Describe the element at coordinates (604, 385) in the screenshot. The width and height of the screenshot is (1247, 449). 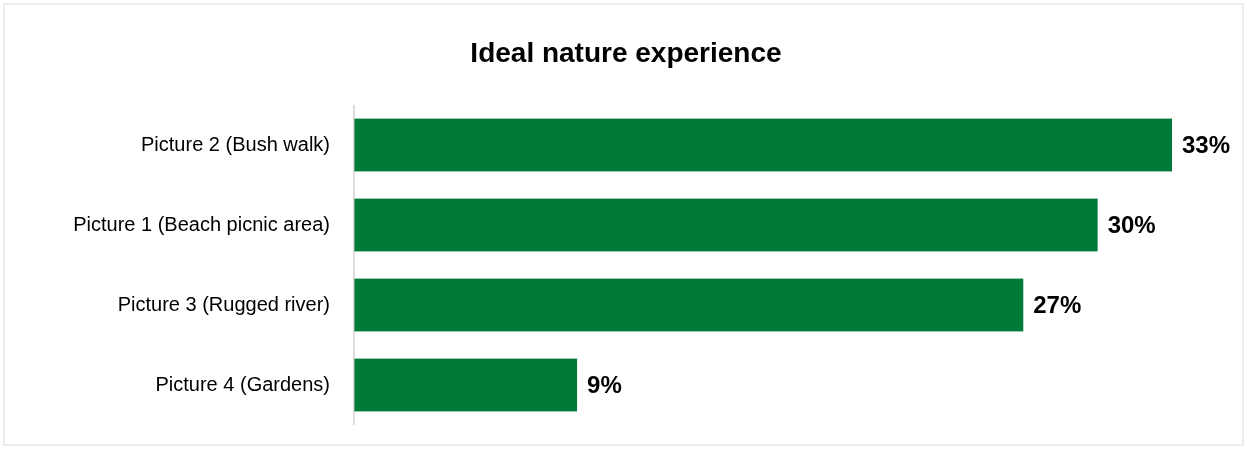
I see `data-label: 9%` at that location.